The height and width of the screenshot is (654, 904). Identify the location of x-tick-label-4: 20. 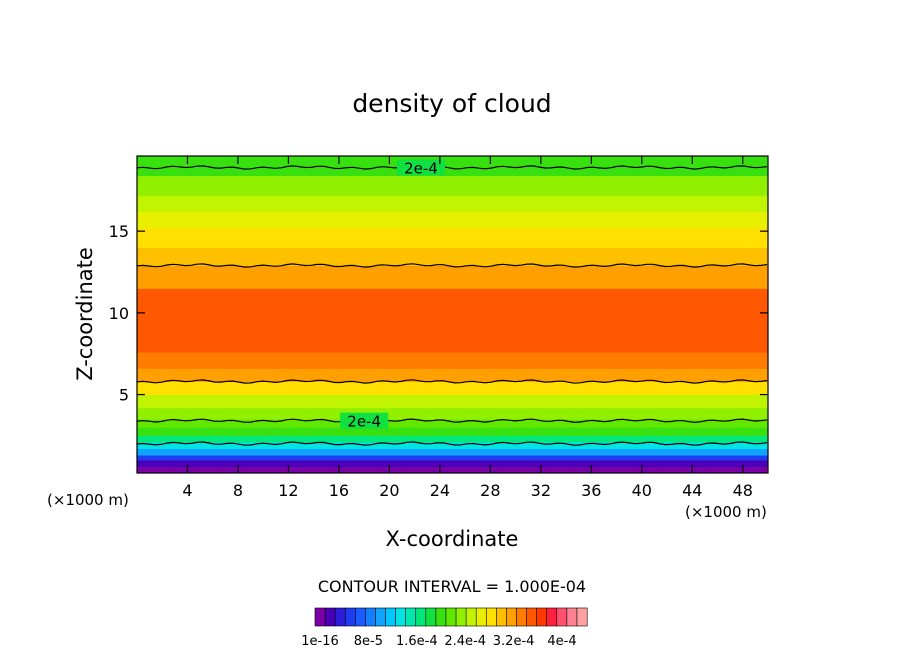
(389, 490).